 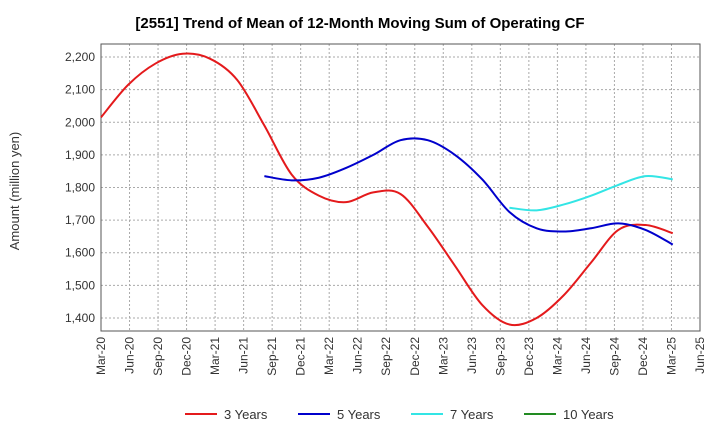 What do you see at coordinates (80, 155) in the screenshot?
I see `y-tick-label: 1,900` at bounding box center [80, 155].